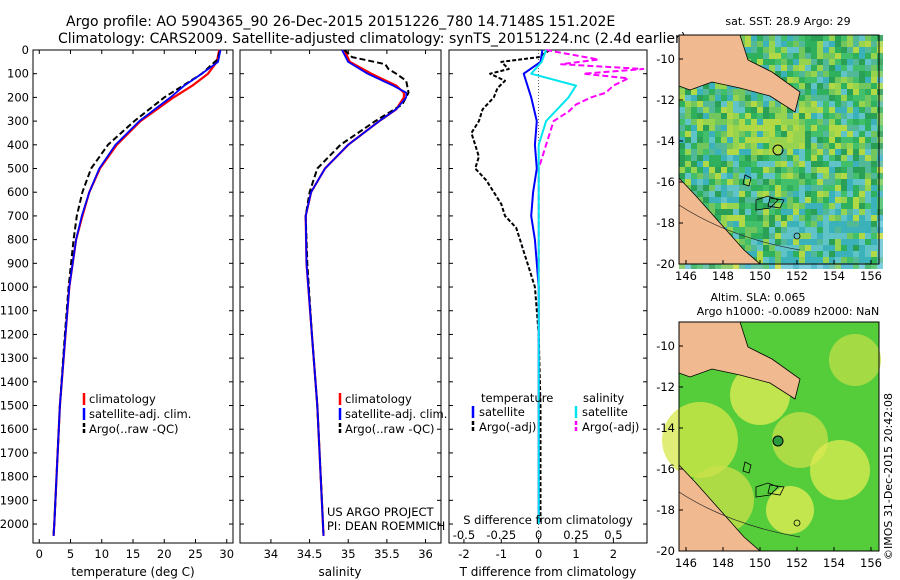 Image resolution: width=900 pixels, height=580 pixels. Describe the element at coordinates (665, 141) in the screenshot. I see `lat-tick-label: -14` at that location.